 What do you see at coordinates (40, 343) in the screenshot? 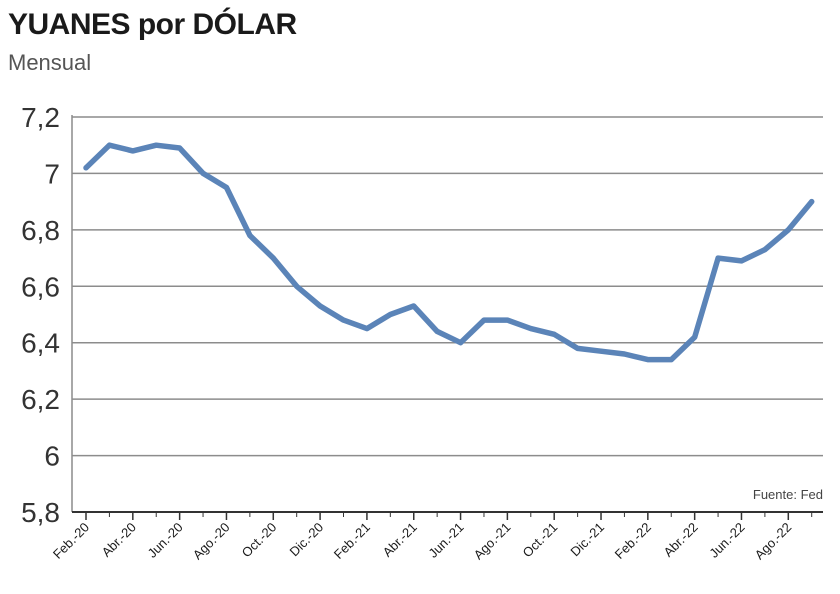
I see `y-tick-label: 6,4` at bounding box center [40, 343].